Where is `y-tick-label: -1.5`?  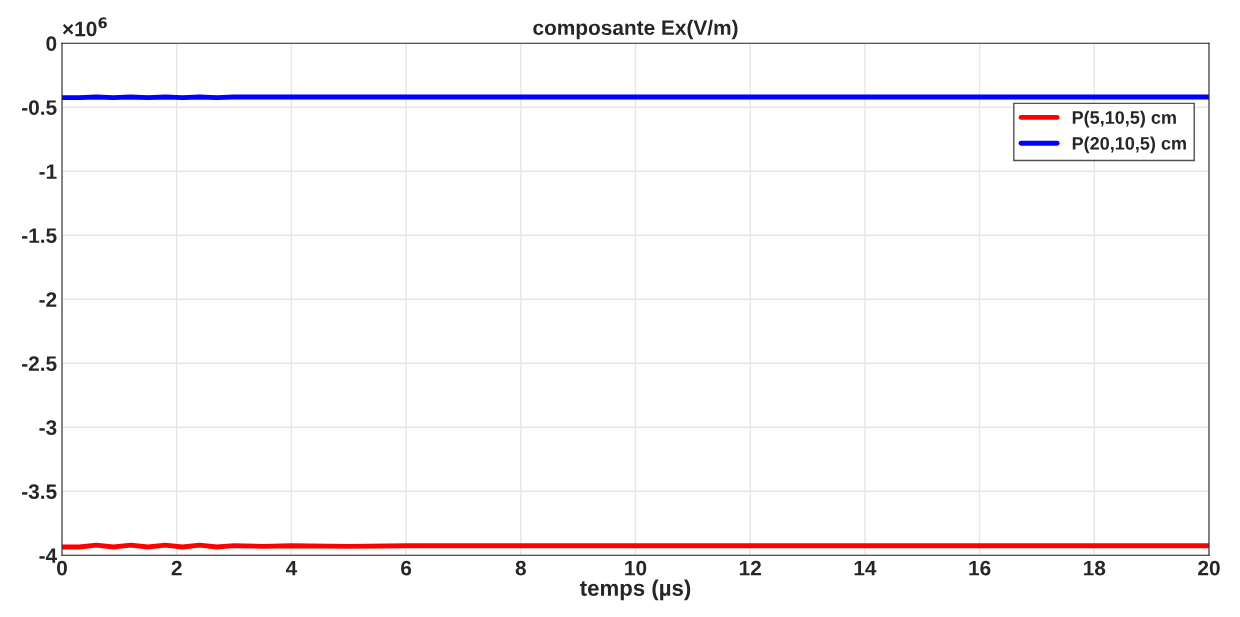 y-tick-label: -1.5 is located at coordinates (39, 235).